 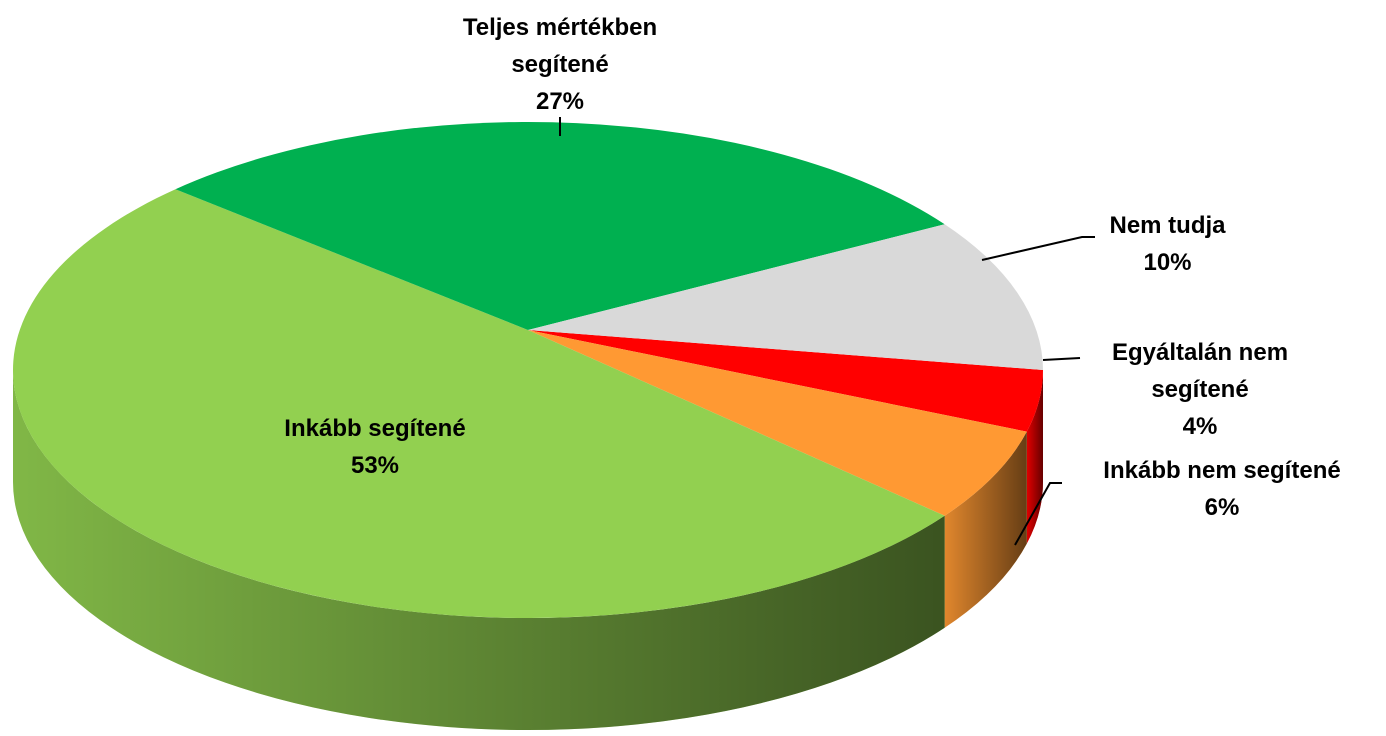 What do you see at coordinates (560, 101) in the screenshot?
I see `value-label: 27%` at bounding box center [560, 101].